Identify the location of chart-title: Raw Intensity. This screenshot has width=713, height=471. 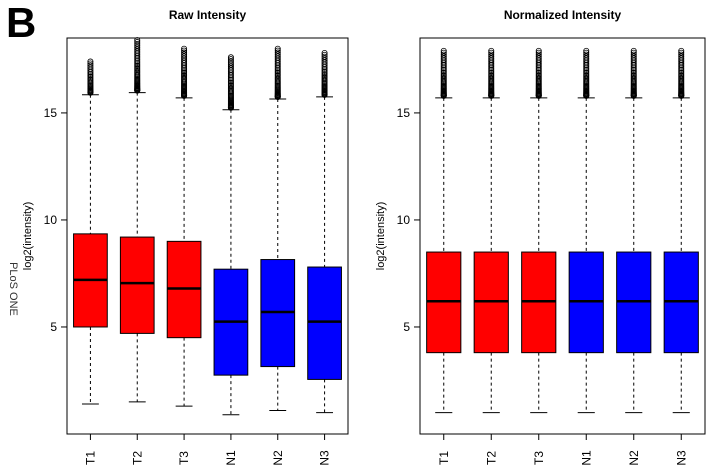
(208, 15).